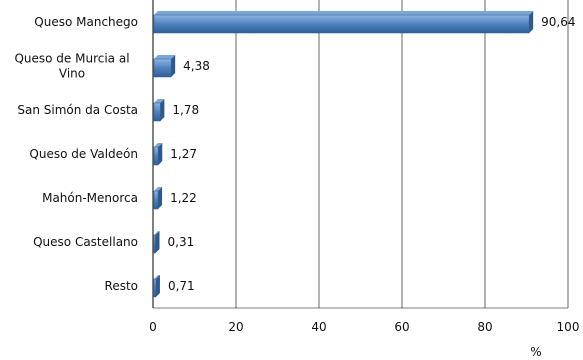  I want to click on category-label: Vino, so click(72, 74).